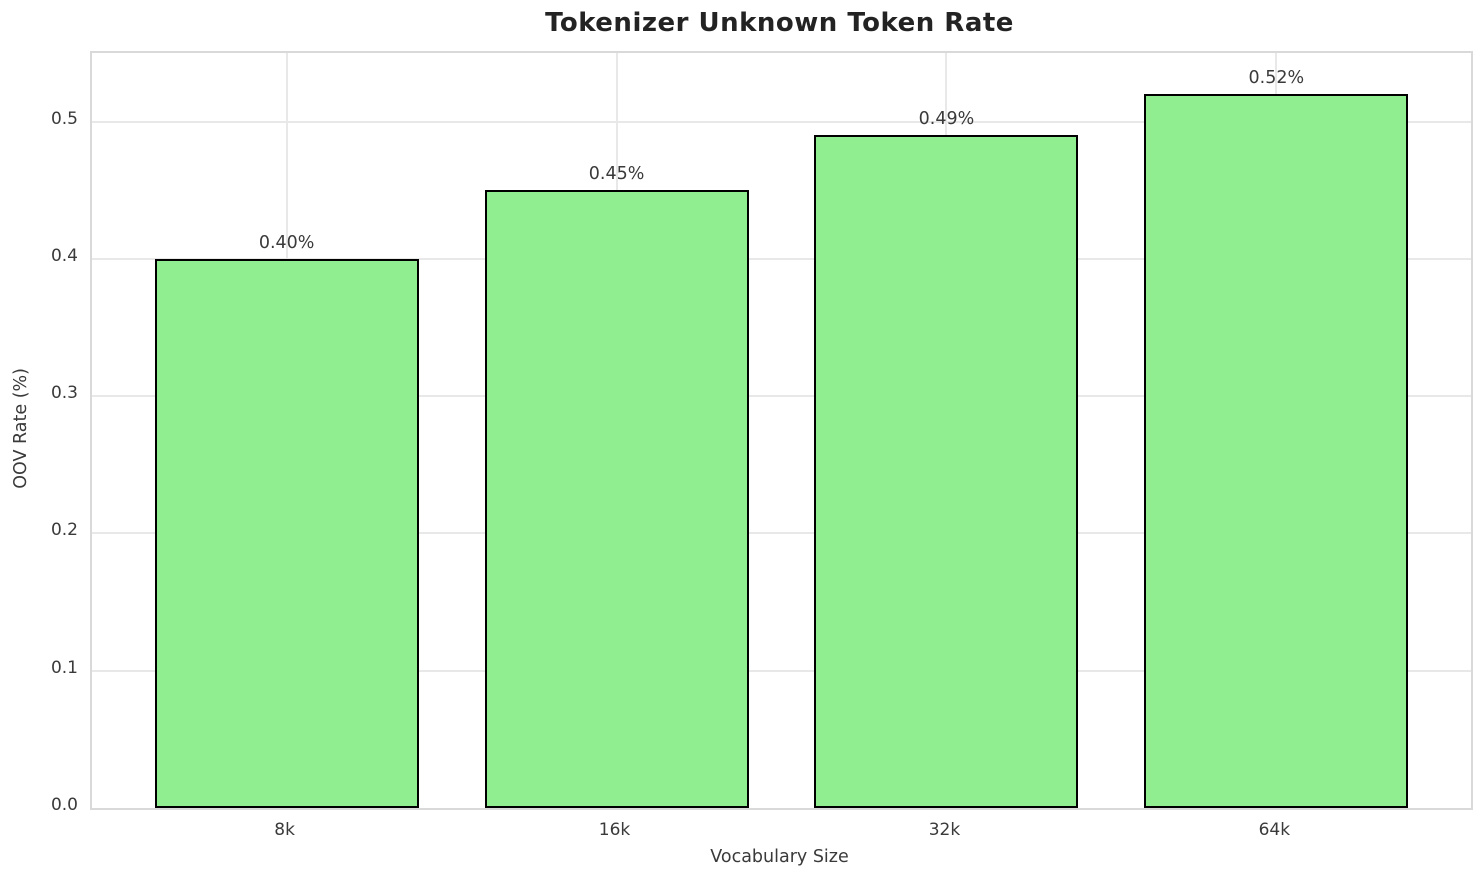  I want to click on y-tick-label: 0.2, so click(64, 530).